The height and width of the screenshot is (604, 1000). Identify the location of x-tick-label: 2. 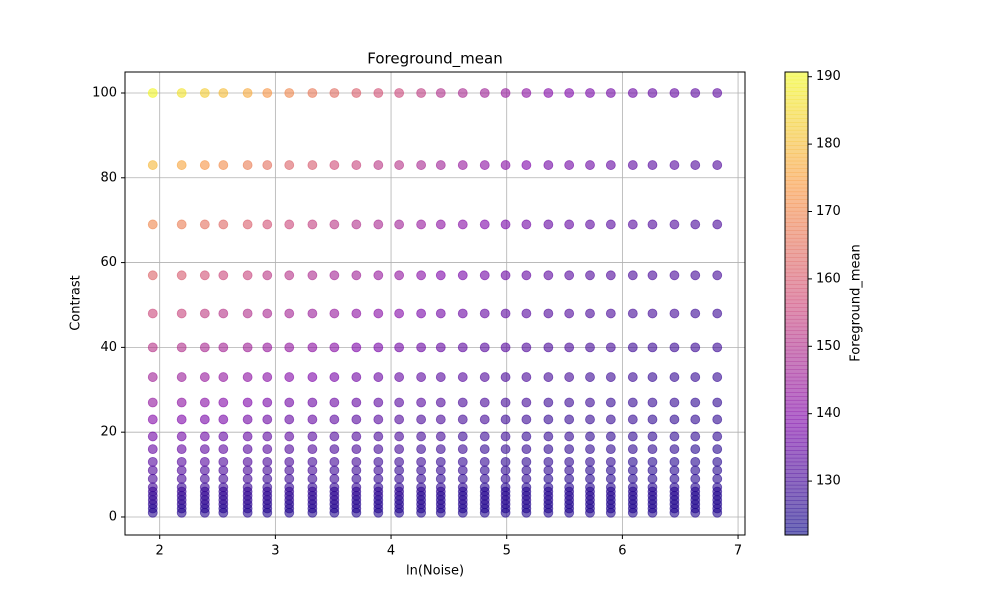
(160, 551).